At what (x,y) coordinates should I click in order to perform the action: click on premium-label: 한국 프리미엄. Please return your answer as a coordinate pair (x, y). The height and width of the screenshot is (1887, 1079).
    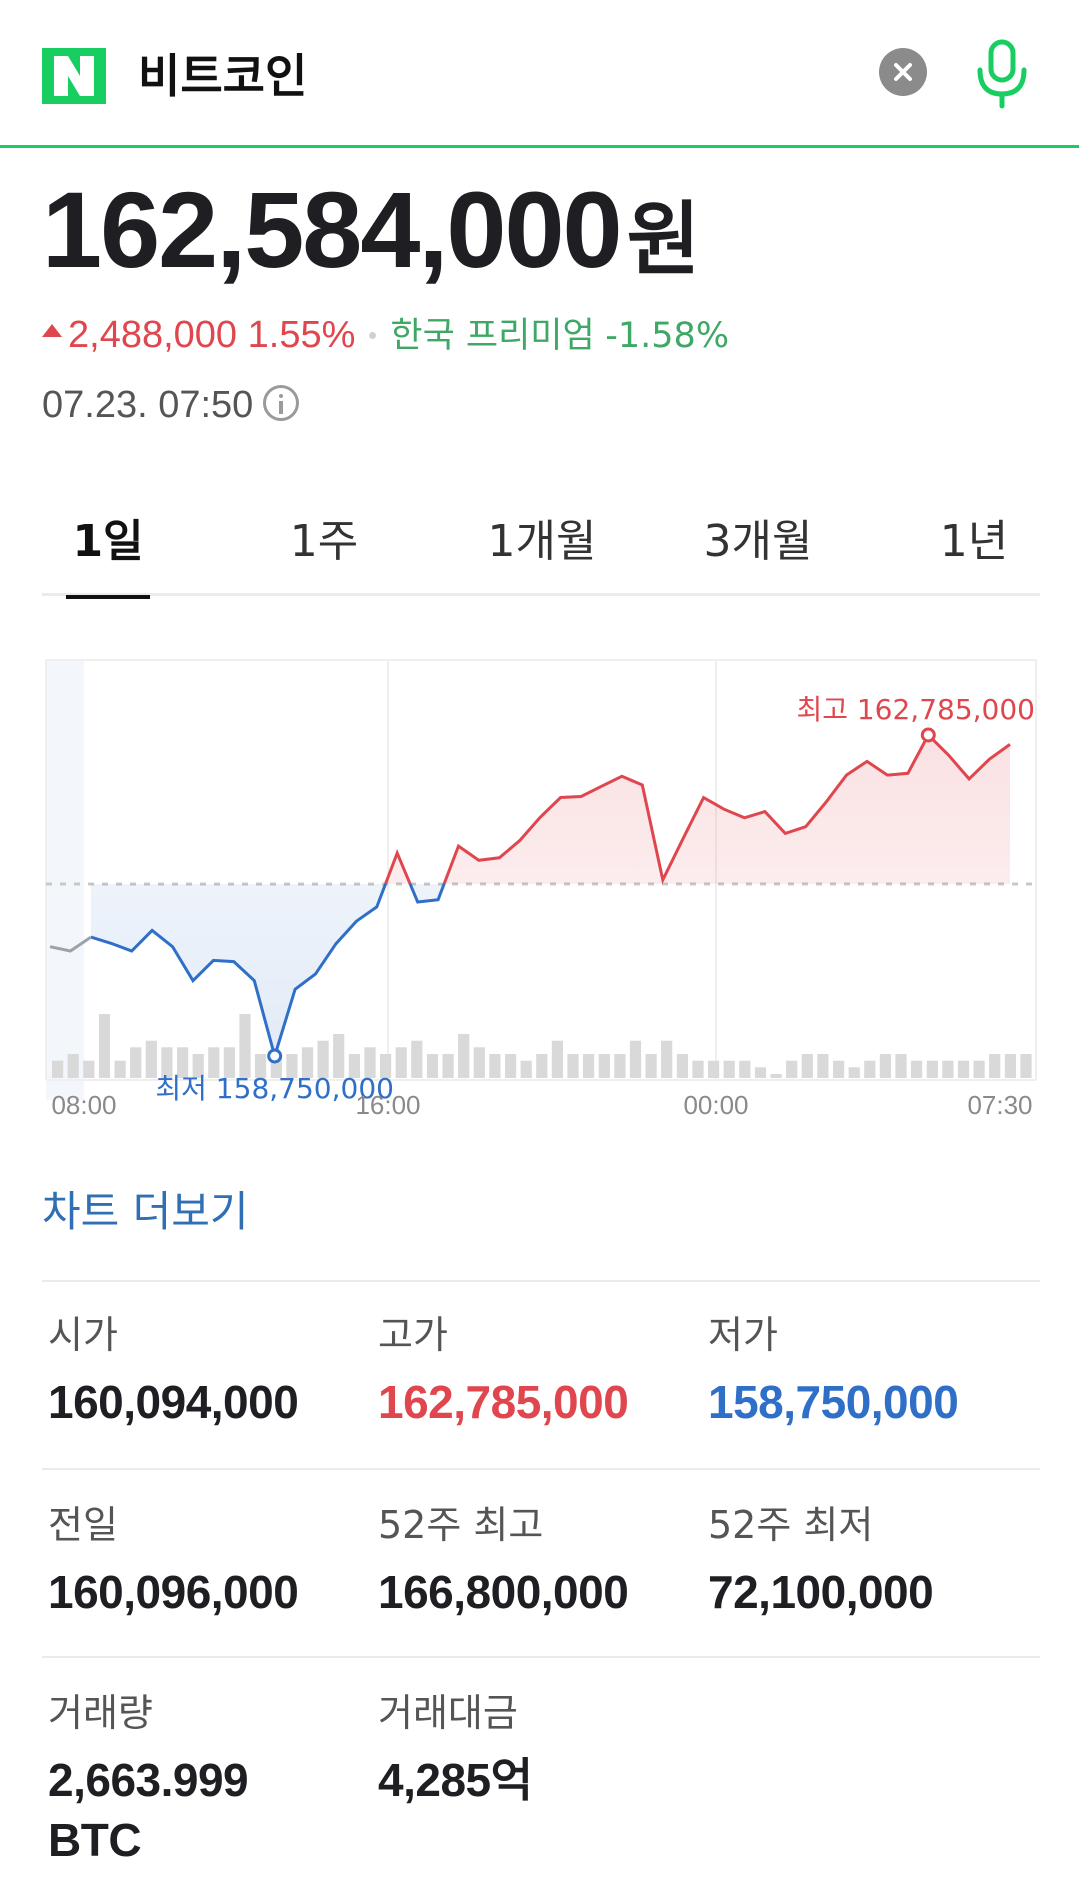
    Looking at the image, I should click on (492, 336).